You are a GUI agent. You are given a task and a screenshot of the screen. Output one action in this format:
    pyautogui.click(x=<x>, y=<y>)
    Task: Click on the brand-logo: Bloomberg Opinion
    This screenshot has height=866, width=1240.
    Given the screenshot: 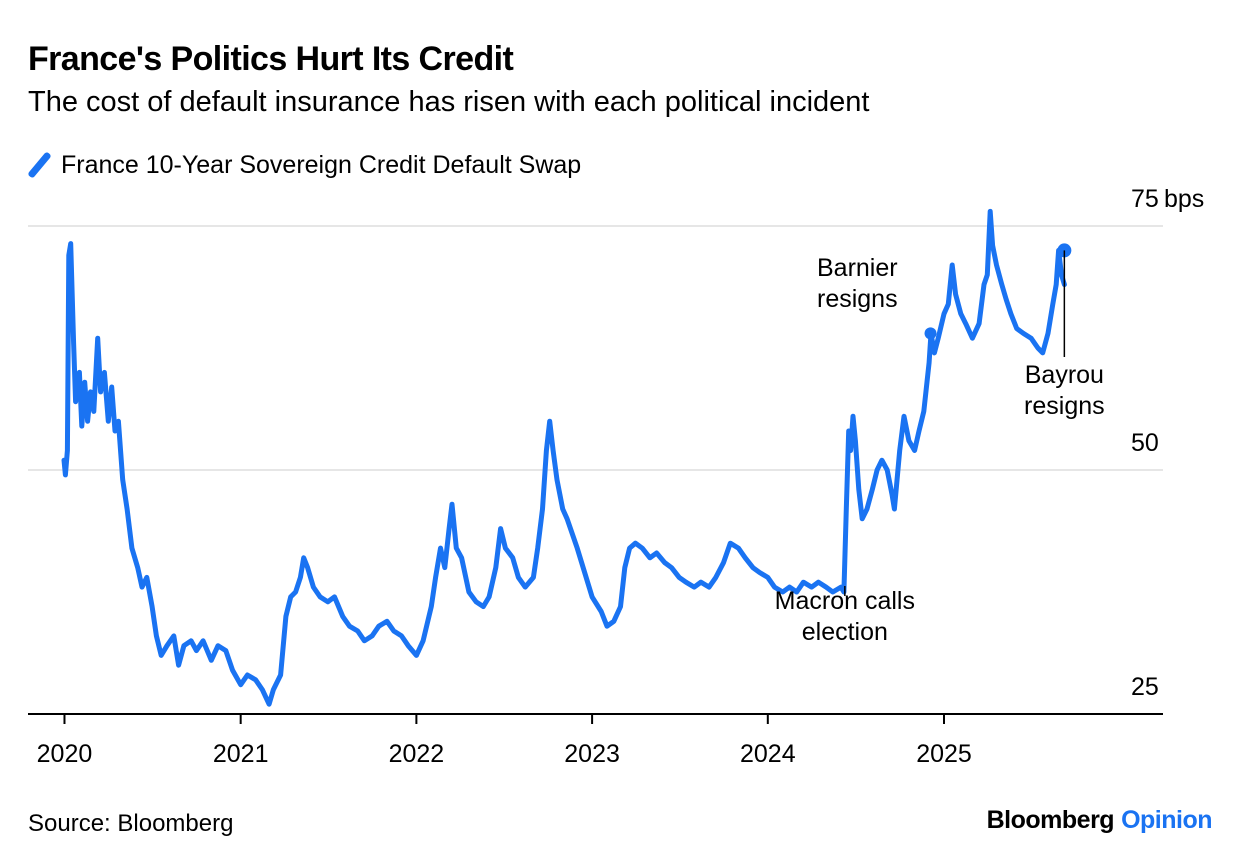 What is the action you would take?
    pyautogui.click(x=1099, y=820)
    